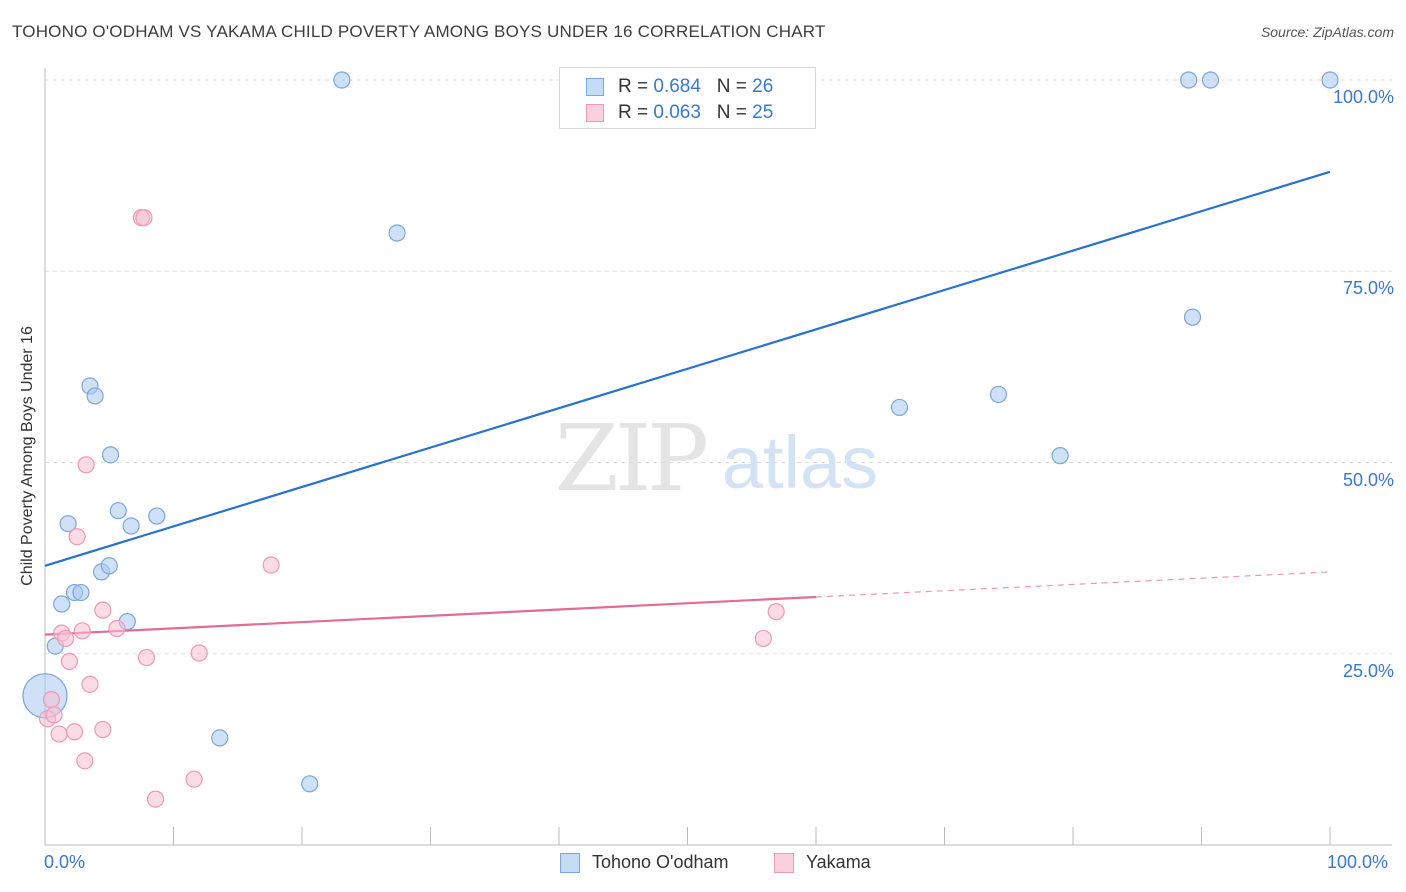 The height and width of the screenshot is (892, 1406). Describe the element at coordinates (1368, 288) in the screenshot. I see `y-tick-label: 75.0%` at that location.